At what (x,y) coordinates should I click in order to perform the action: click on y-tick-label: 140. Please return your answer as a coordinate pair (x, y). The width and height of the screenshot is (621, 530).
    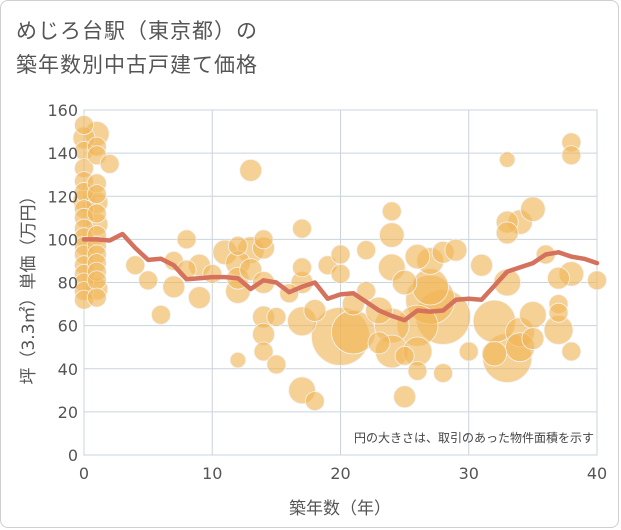
    Looking at the image, I should click on (62, 153).